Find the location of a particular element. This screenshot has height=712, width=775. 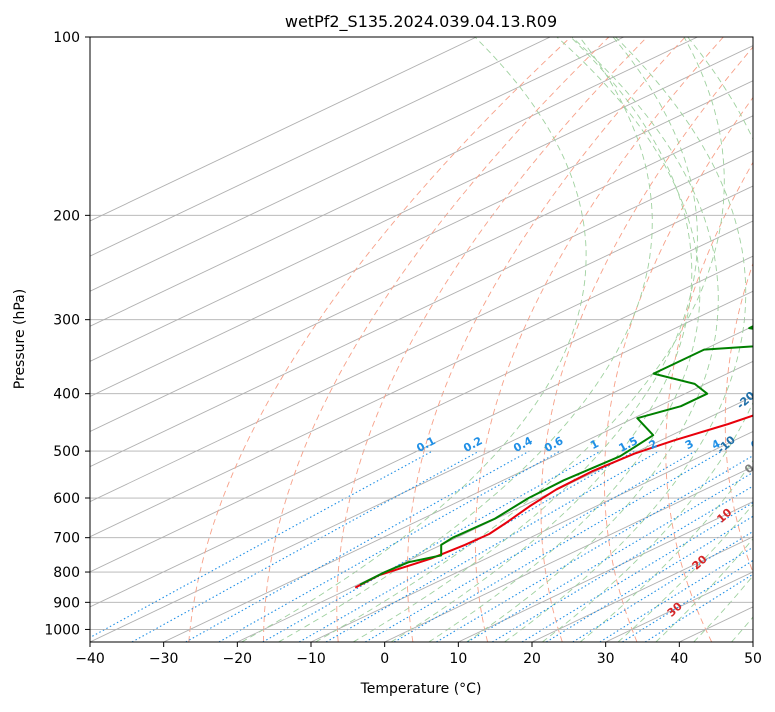

mixing-ratio-label: 6 is located at coordinates (754, 444).